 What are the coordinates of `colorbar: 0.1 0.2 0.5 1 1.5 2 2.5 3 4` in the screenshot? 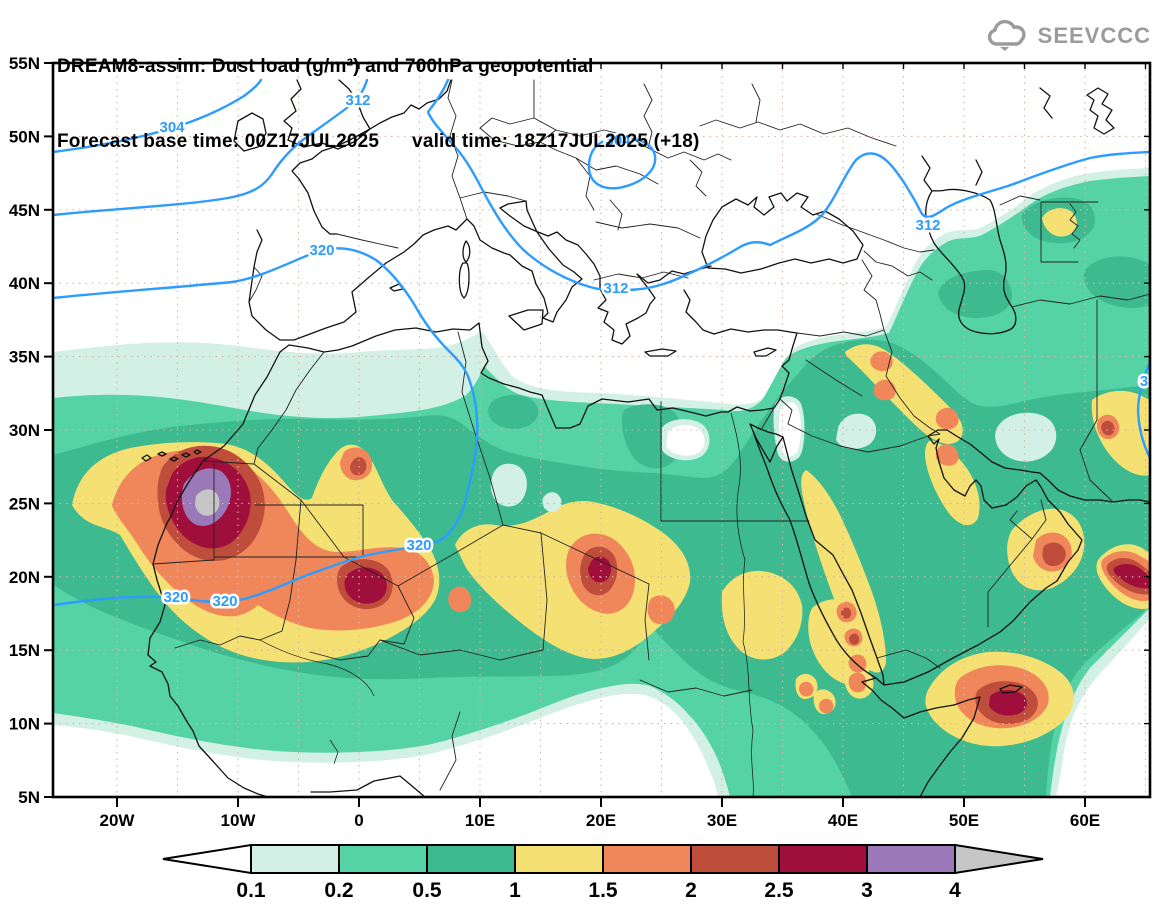 It's located at (603, 872).